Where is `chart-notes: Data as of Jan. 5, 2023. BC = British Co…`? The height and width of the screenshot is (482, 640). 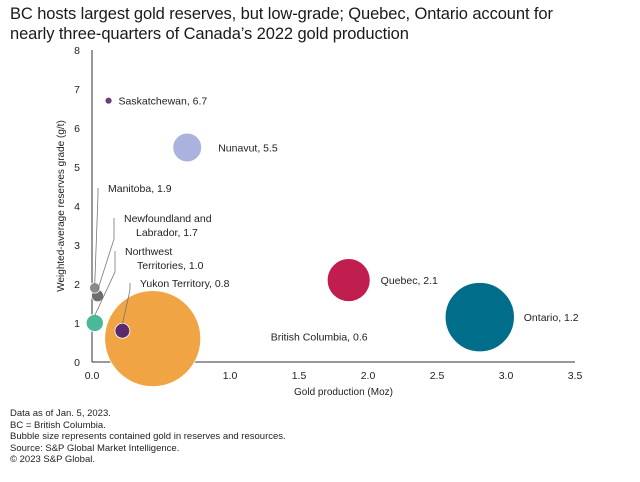
chart-notes: Data as of Jan. 5, 2023. BC = British Co… is located at coordinates (148, 437).